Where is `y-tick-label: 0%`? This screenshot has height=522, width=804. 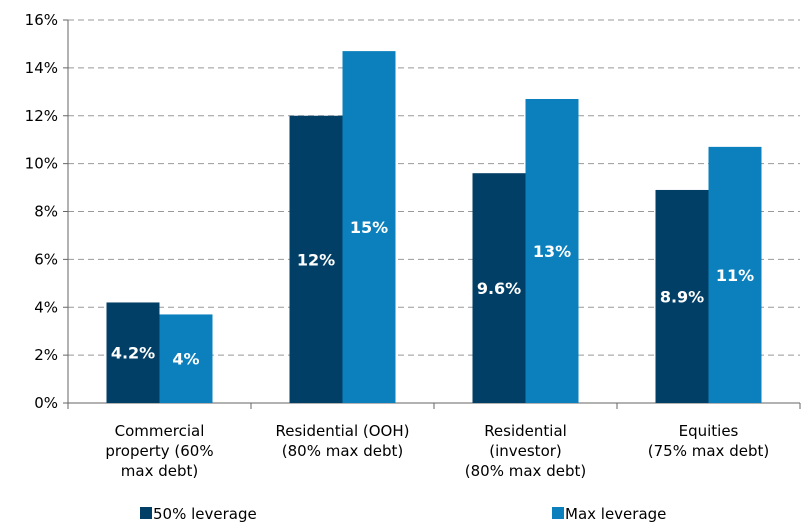 y-tick-label: 0% is located at coordinates (46, 403).